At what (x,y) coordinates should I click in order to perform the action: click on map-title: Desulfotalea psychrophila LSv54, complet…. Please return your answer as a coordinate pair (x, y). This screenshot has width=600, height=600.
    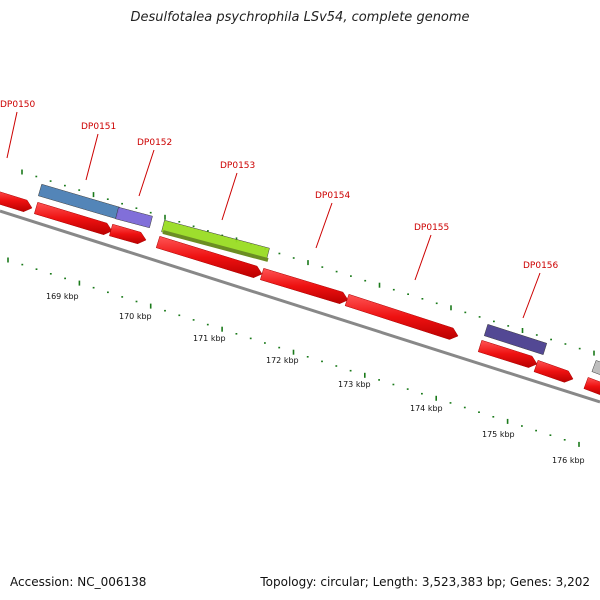
    Looking at the image, I should click on (300, 17).